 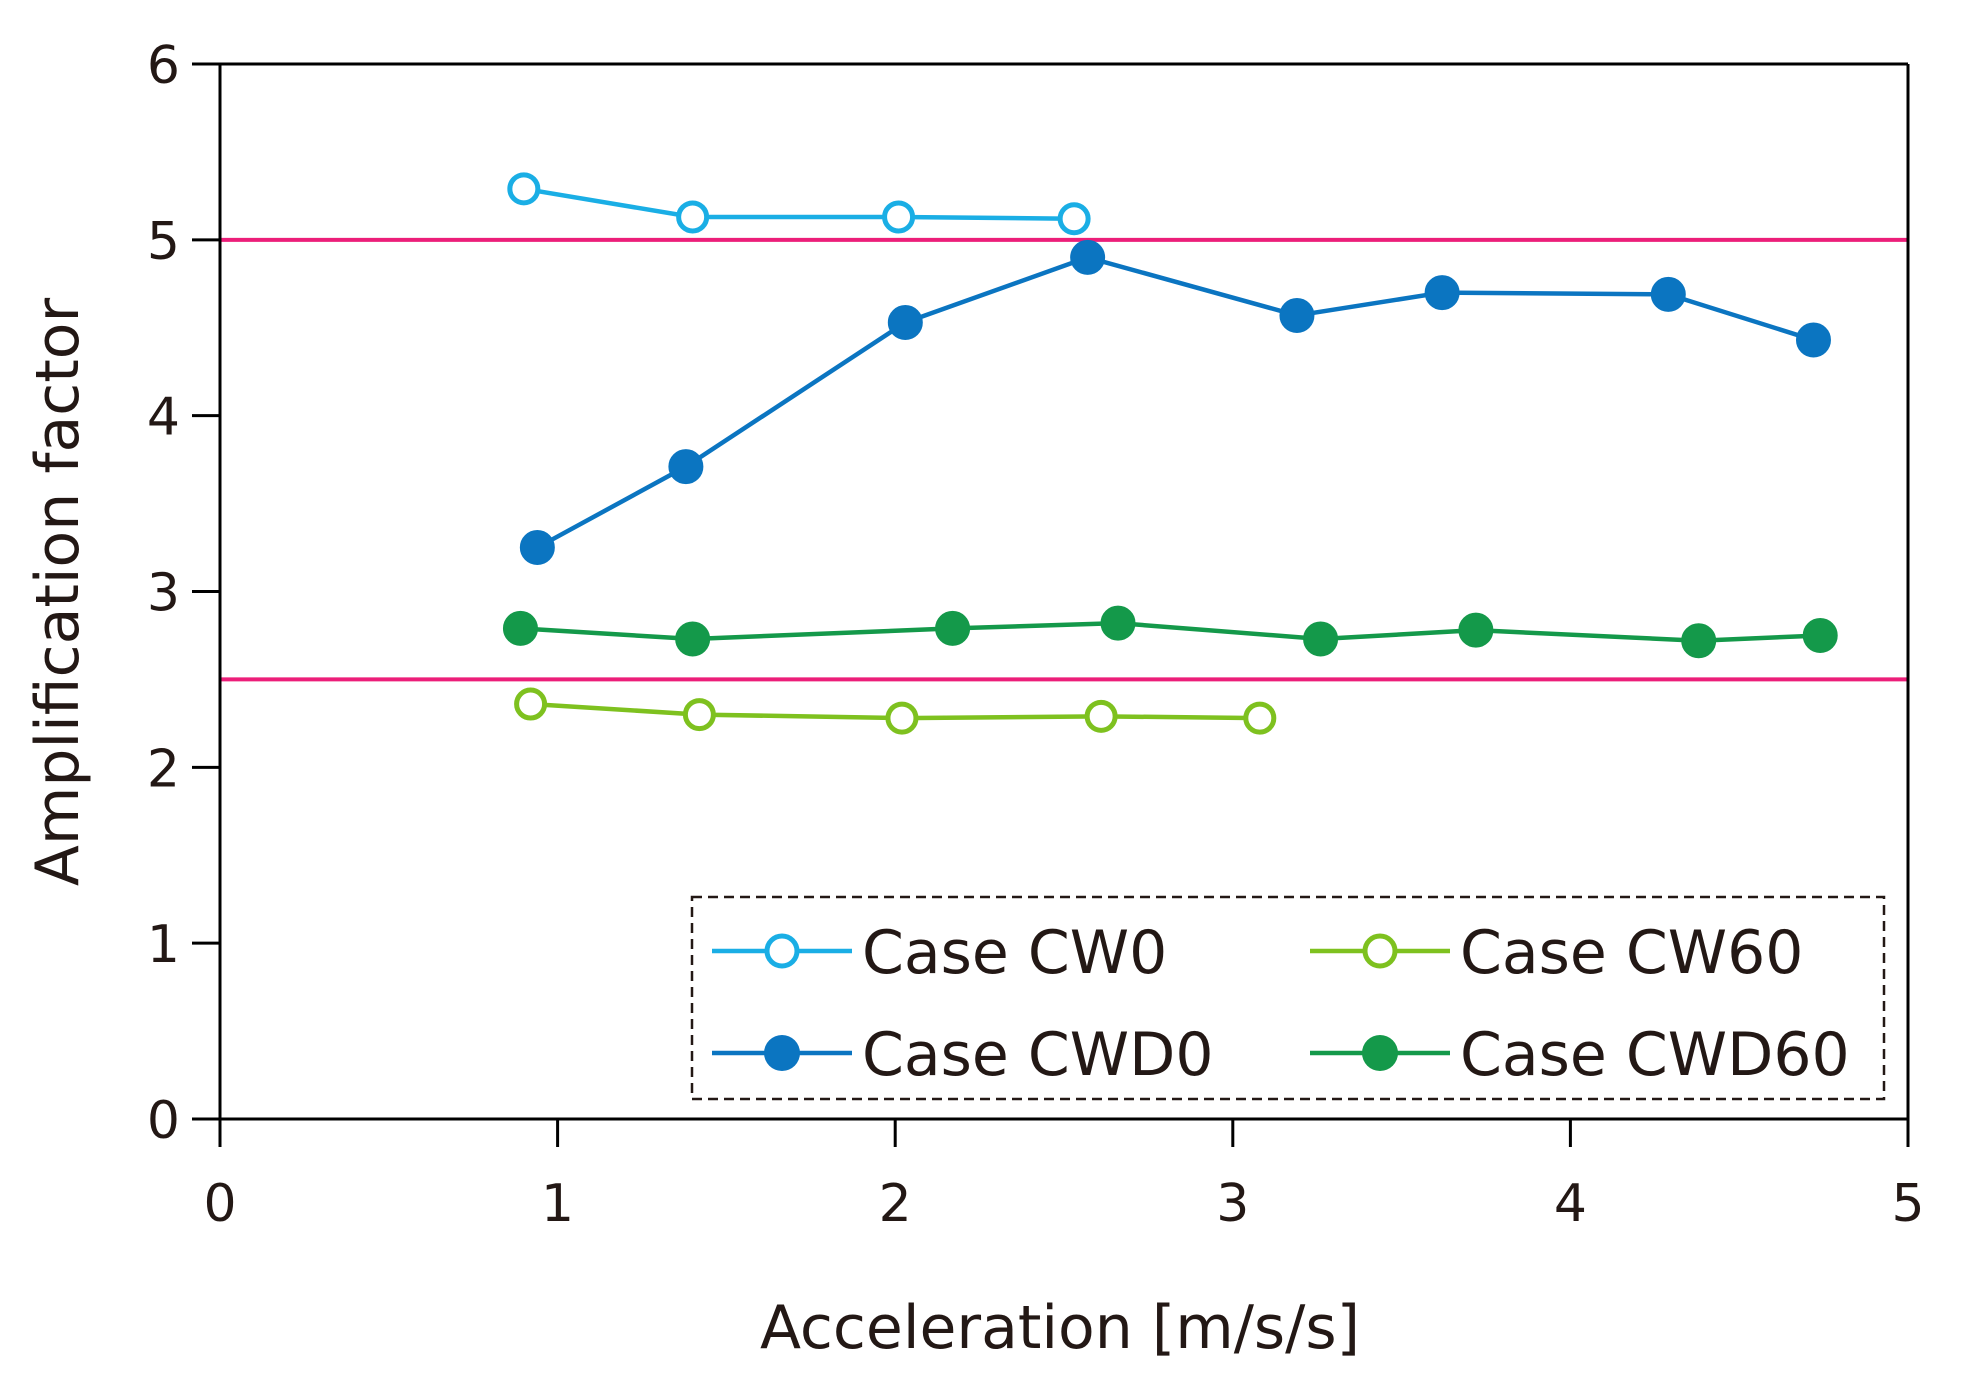 I want to click on x-tick-label: 4, so click(x=1570, y=1204).